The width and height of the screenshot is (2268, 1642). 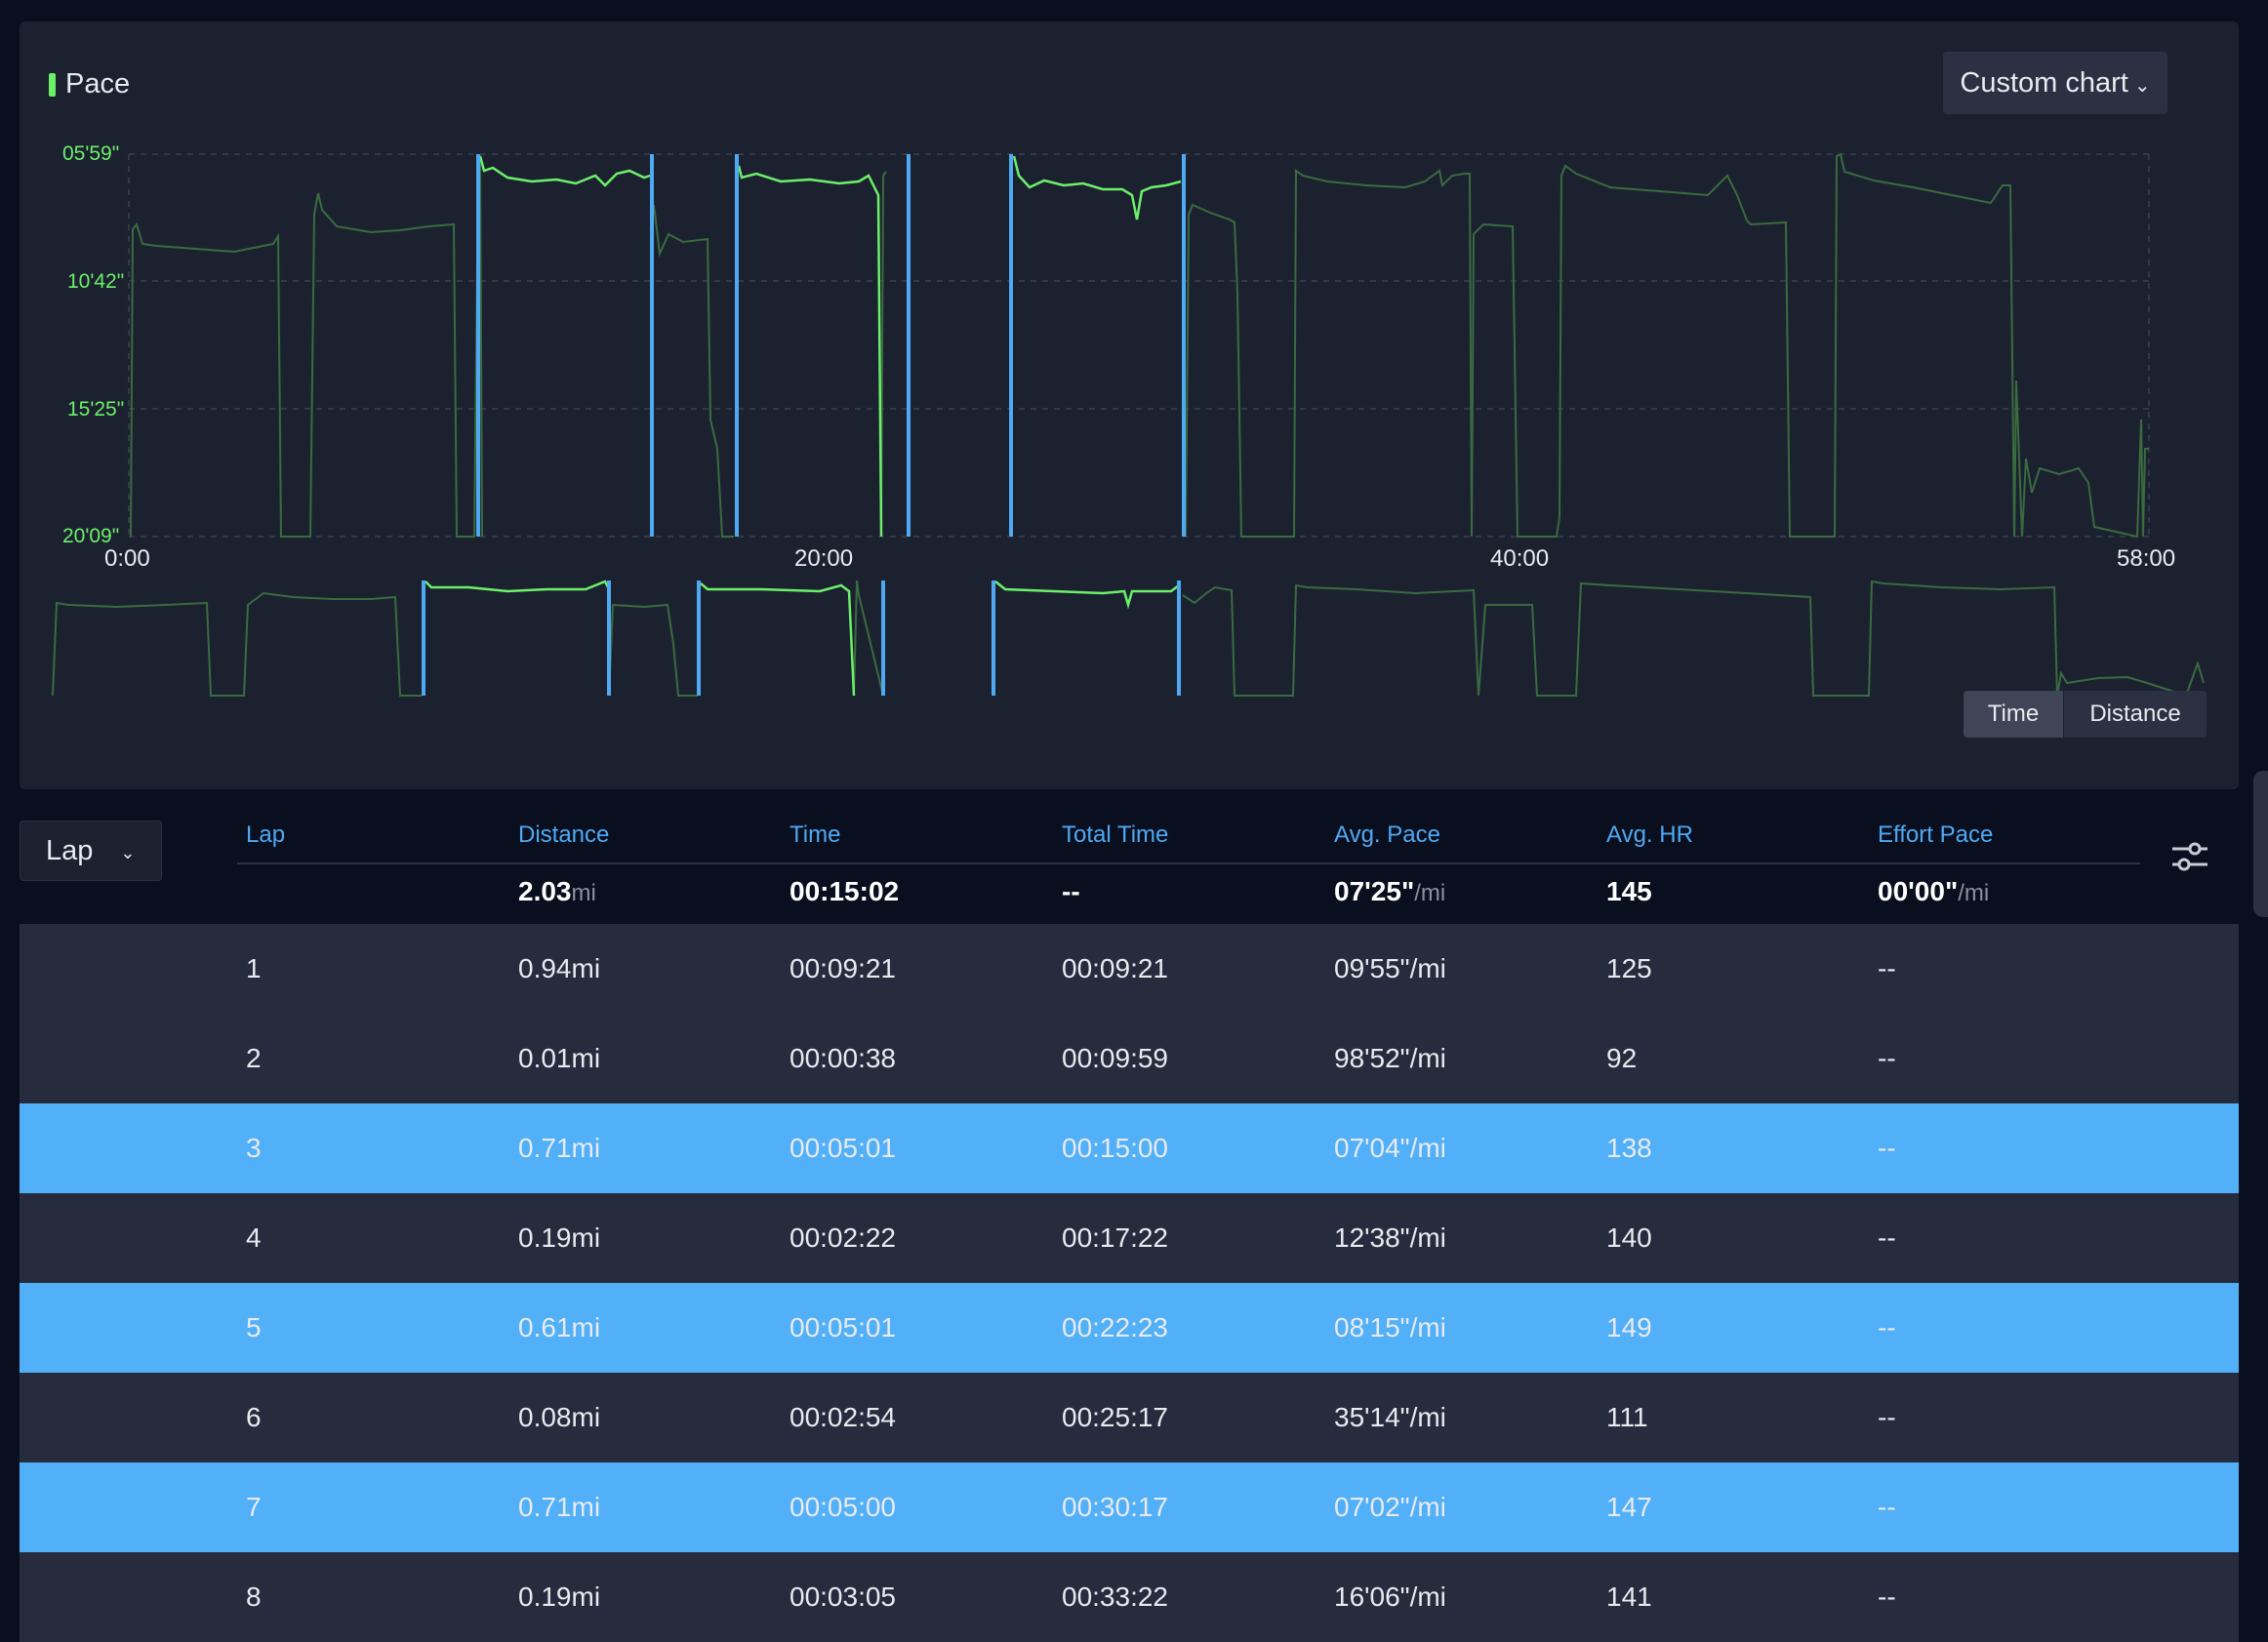 I want to click on table-row: 7 0.71mi 00:05:00 00:30:17 07'02"/mi 147 --, so click(x=1129, y=1507).